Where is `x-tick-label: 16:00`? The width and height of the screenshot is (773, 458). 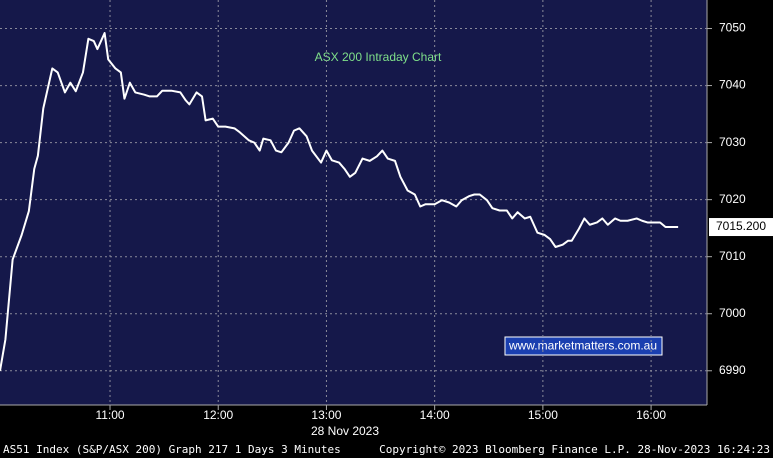 x-tick-label: 16:00 is located at coordinates (651, 415).